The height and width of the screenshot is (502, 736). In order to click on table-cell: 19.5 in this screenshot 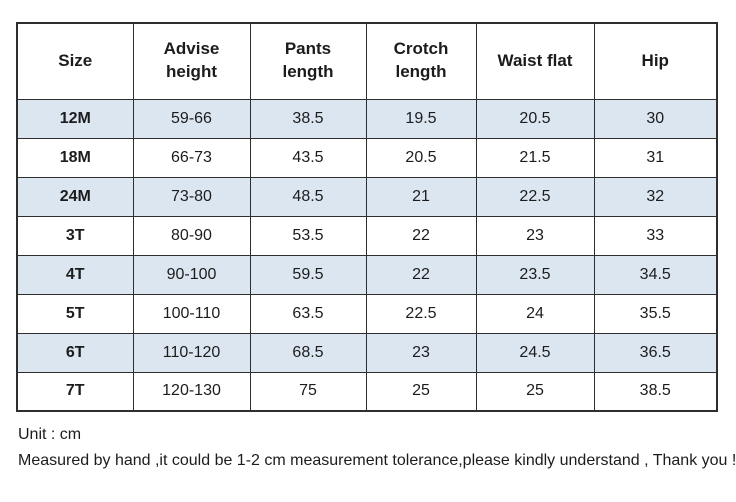, I will do `click(421, 118)`.